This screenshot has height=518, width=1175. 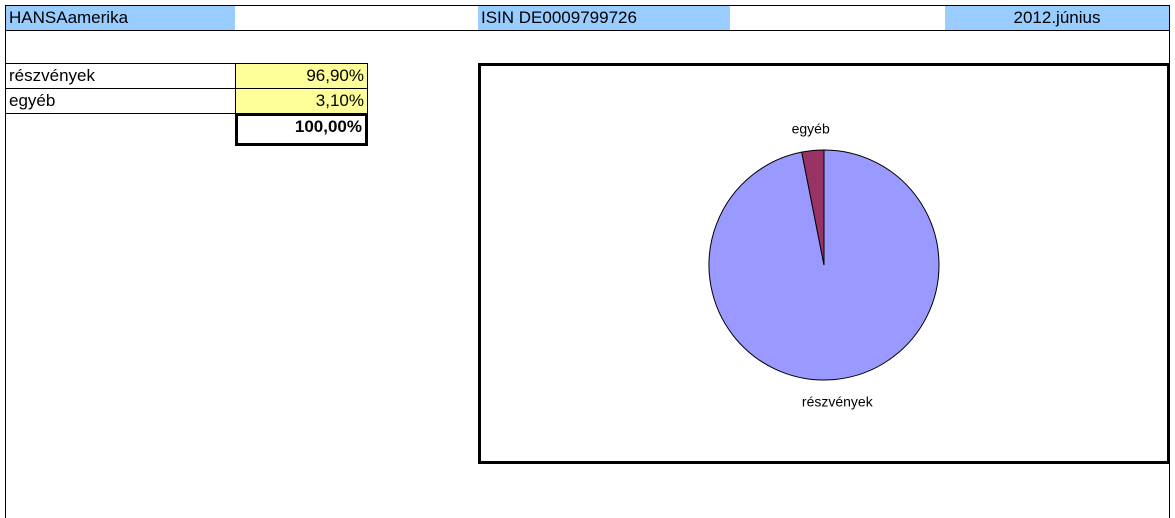 What do you see at coordinates (813, 207) in the screenshot?
I see `pie-slice` at bounding box center [813, 207].